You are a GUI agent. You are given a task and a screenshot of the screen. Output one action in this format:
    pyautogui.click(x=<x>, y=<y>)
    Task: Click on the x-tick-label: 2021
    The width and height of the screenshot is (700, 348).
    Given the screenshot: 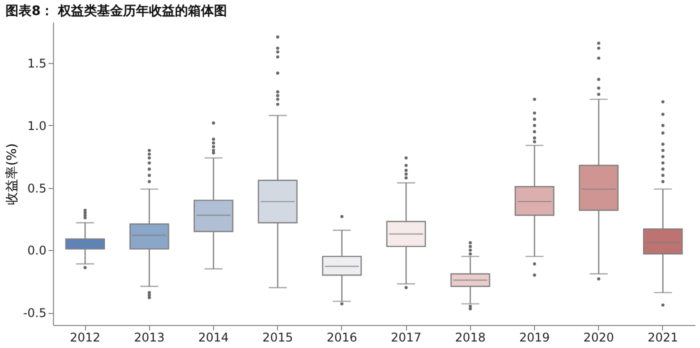 What is the action you would take?
    pyautogui.click(x=663, y=337)
    